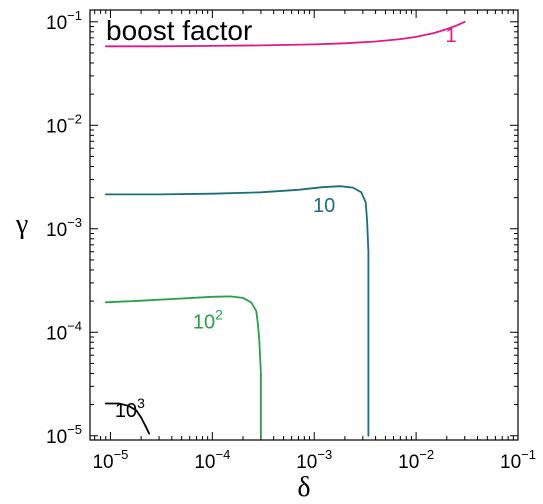  Describe the element at coordinates (179, 30) in the screenshot. I see `boost-factor-annotation: boost factor` at that location.